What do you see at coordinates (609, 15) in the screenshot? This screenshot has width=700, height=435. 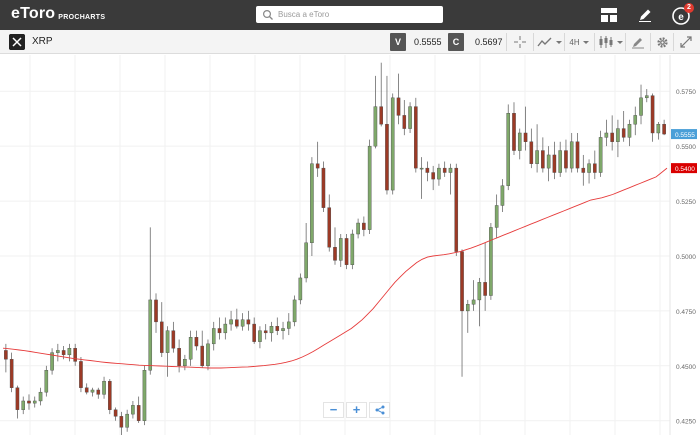 I see `layout-button` at bounding box center [609, 15].